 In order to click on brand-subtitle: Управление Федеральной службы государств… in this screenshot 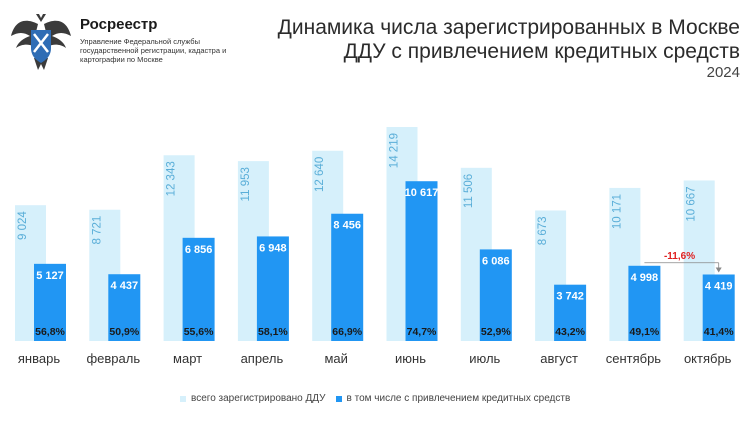, I will do `click(153, 50)`.